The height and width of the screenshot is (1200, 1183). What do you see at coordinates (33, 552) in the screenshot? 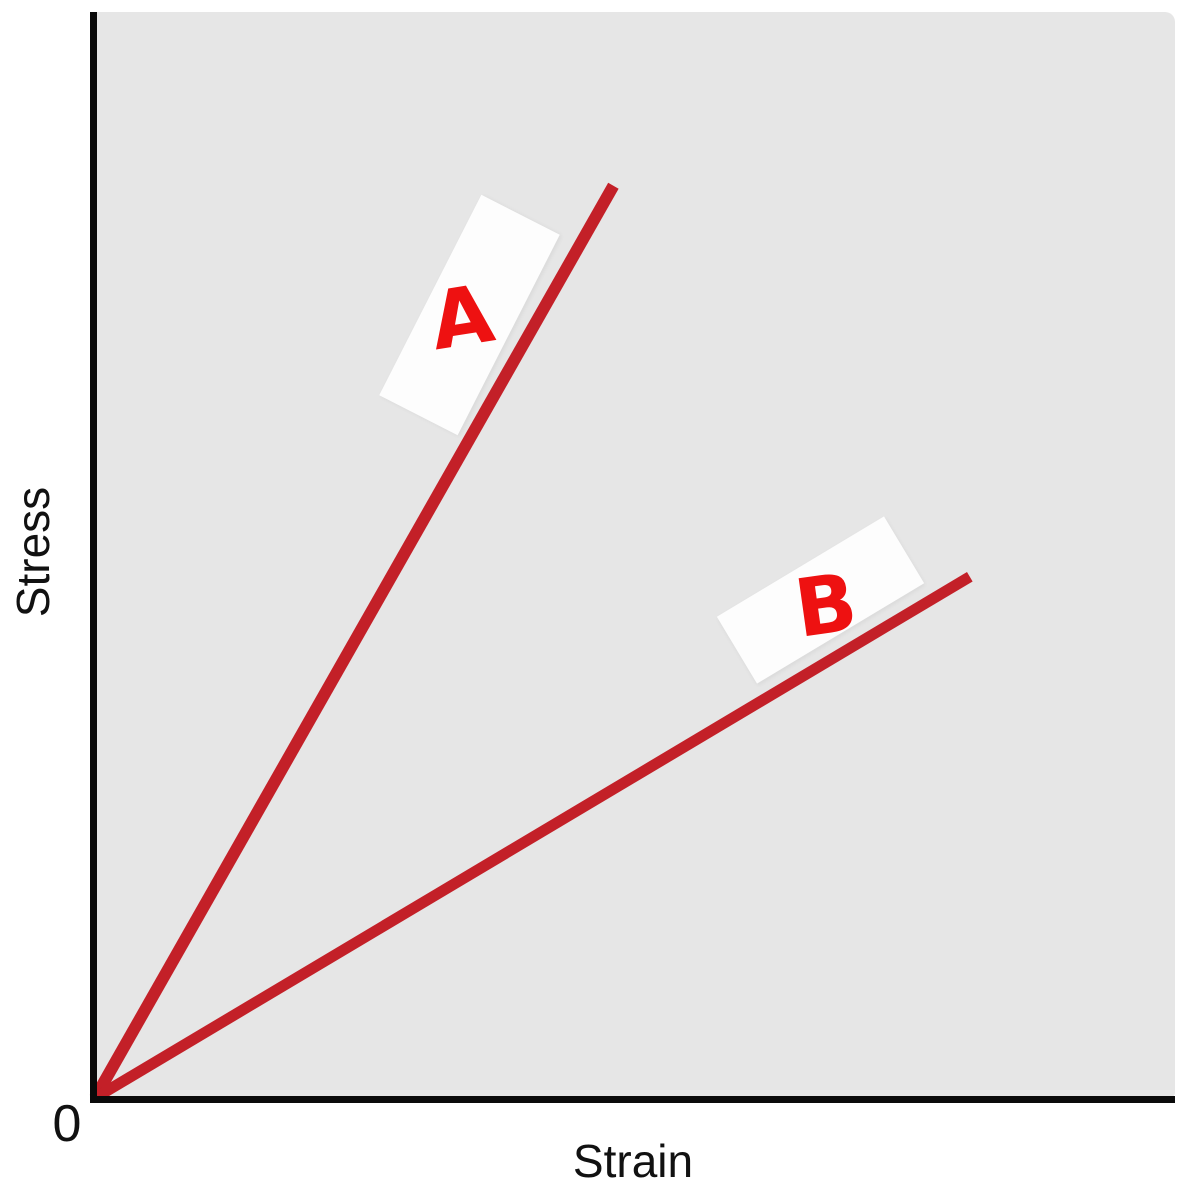
I see `y-axis-title: Stress` at bounding box center [33, 552].